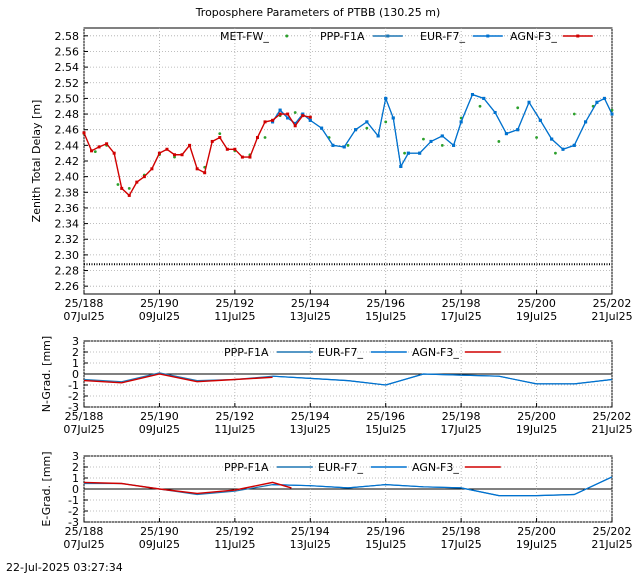 Image resolution: width=640 pixels, height=576 pixels. What do you see at coordinates (67, 271) in the screenshot?
I see `y-tick-label: 2.28` at bounding box center [67, 271].